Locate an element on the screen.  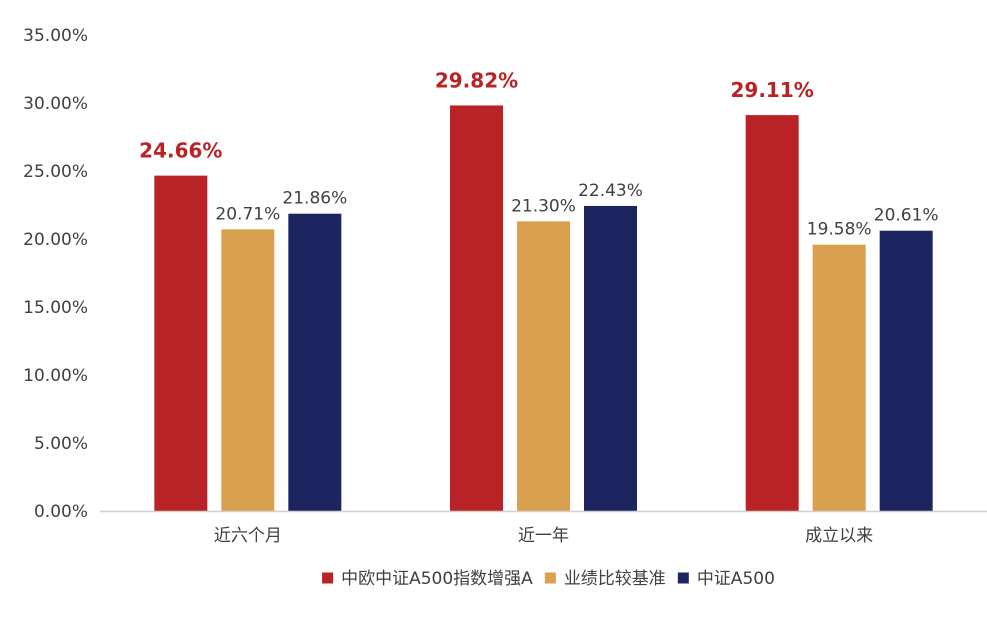
x-axis: 近六个月 近一年 成立以来 is located at coordinates (543, 528).